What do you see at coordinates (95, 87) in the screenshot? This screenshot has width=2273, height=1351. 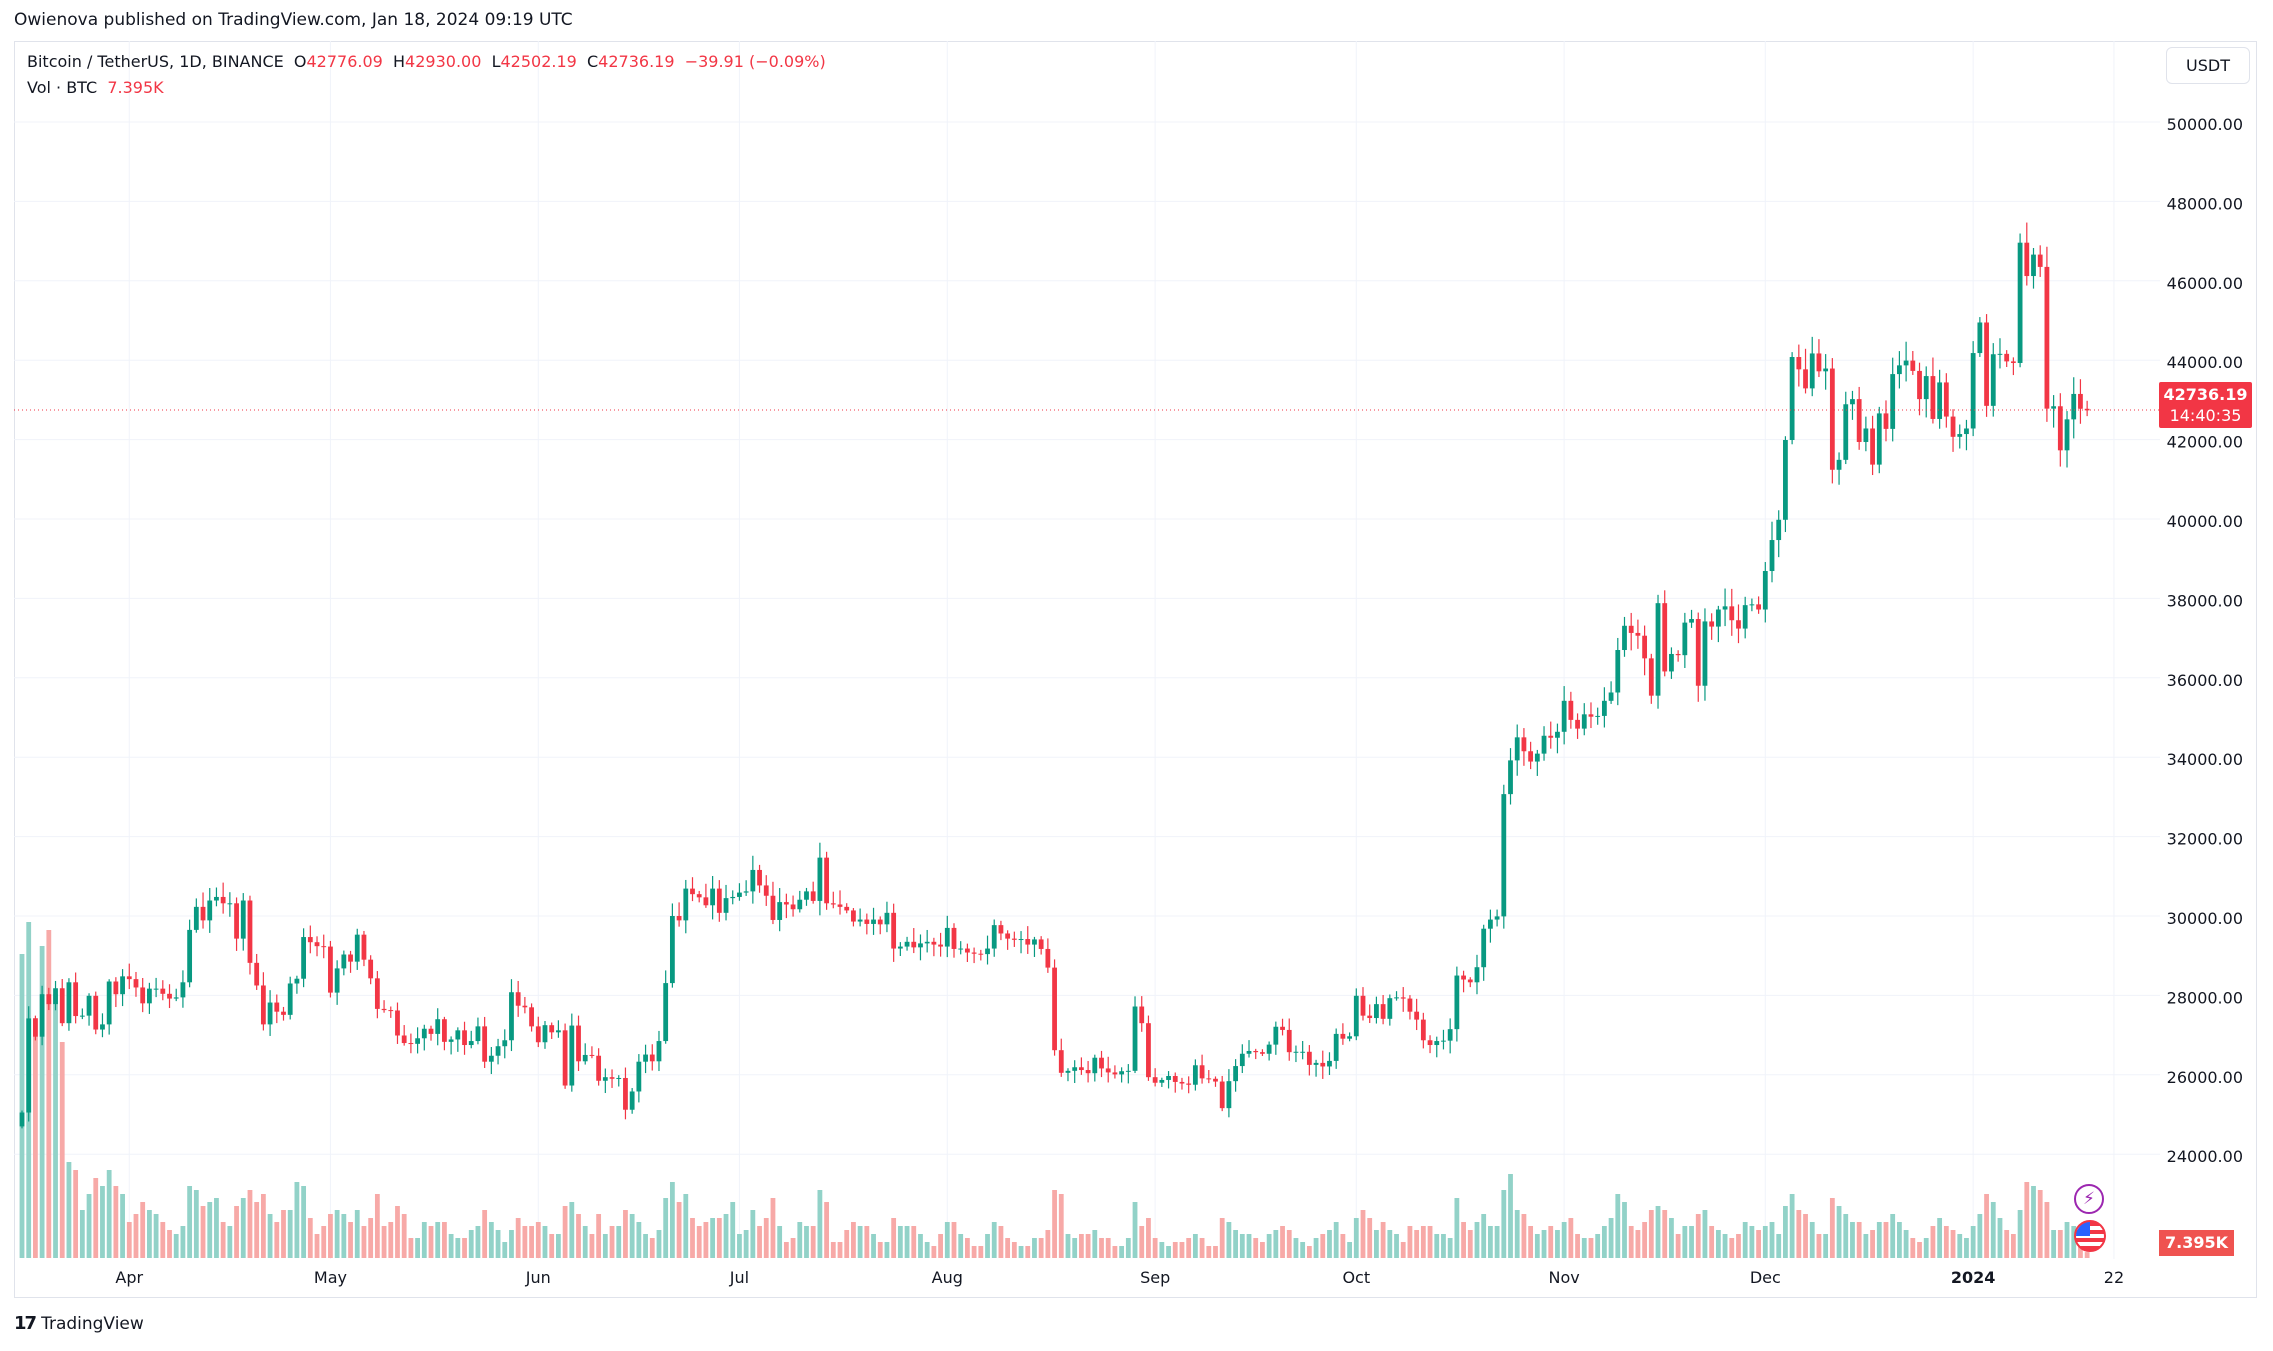 I see `volume-legend: Vol · BTC 7.395K` at bounding box center [95, 87].